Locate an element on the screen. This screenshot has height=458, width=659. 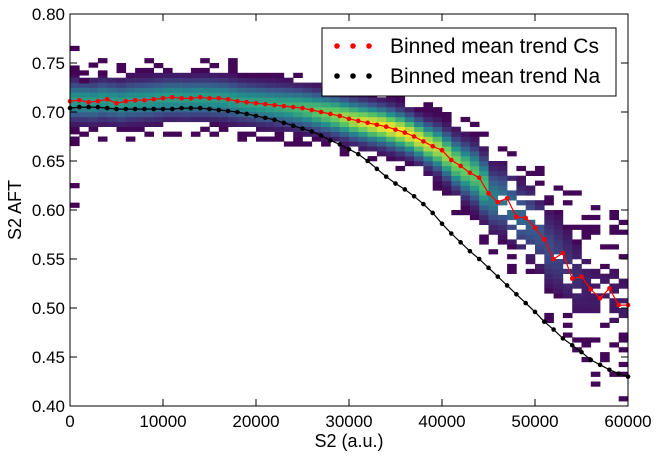
legend-marker is located at coordinates (369, 76).